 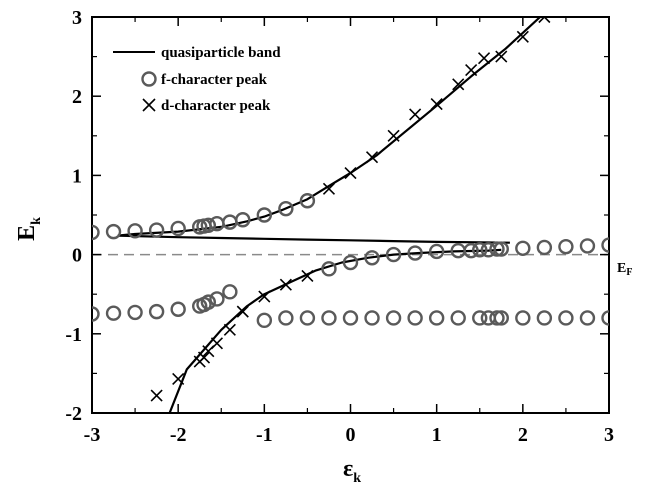 I want to click on x-tick-label: 0, so click(x=351, y=435).